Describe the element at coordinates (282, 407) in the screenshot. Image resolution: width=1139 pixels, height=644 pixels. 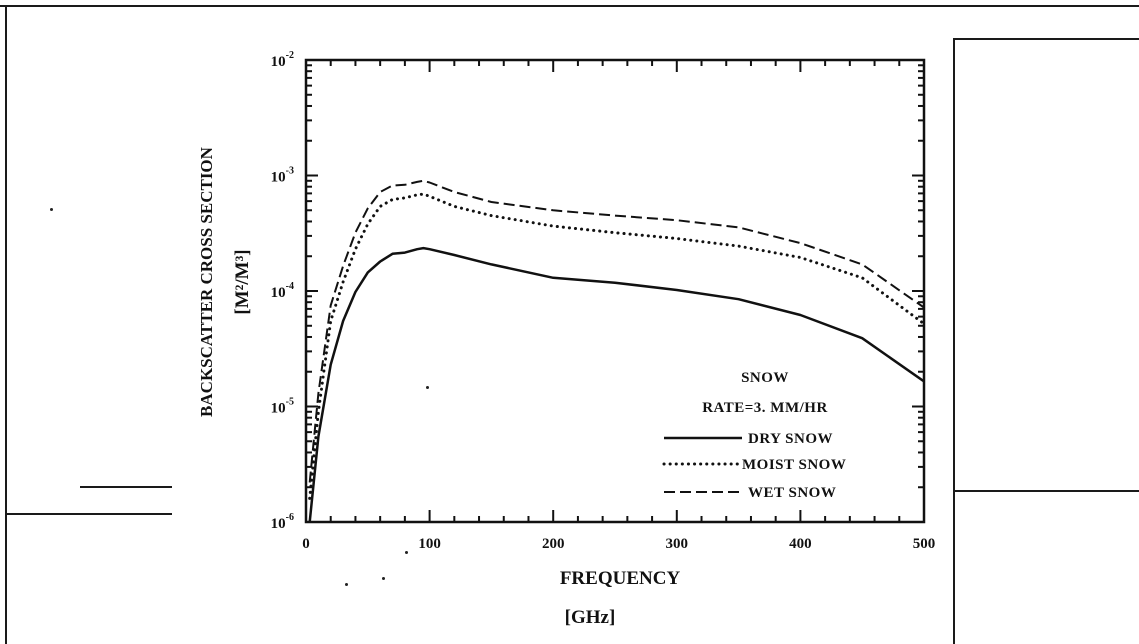
I see `y-tick-label: 10⁻⁵` at that location.